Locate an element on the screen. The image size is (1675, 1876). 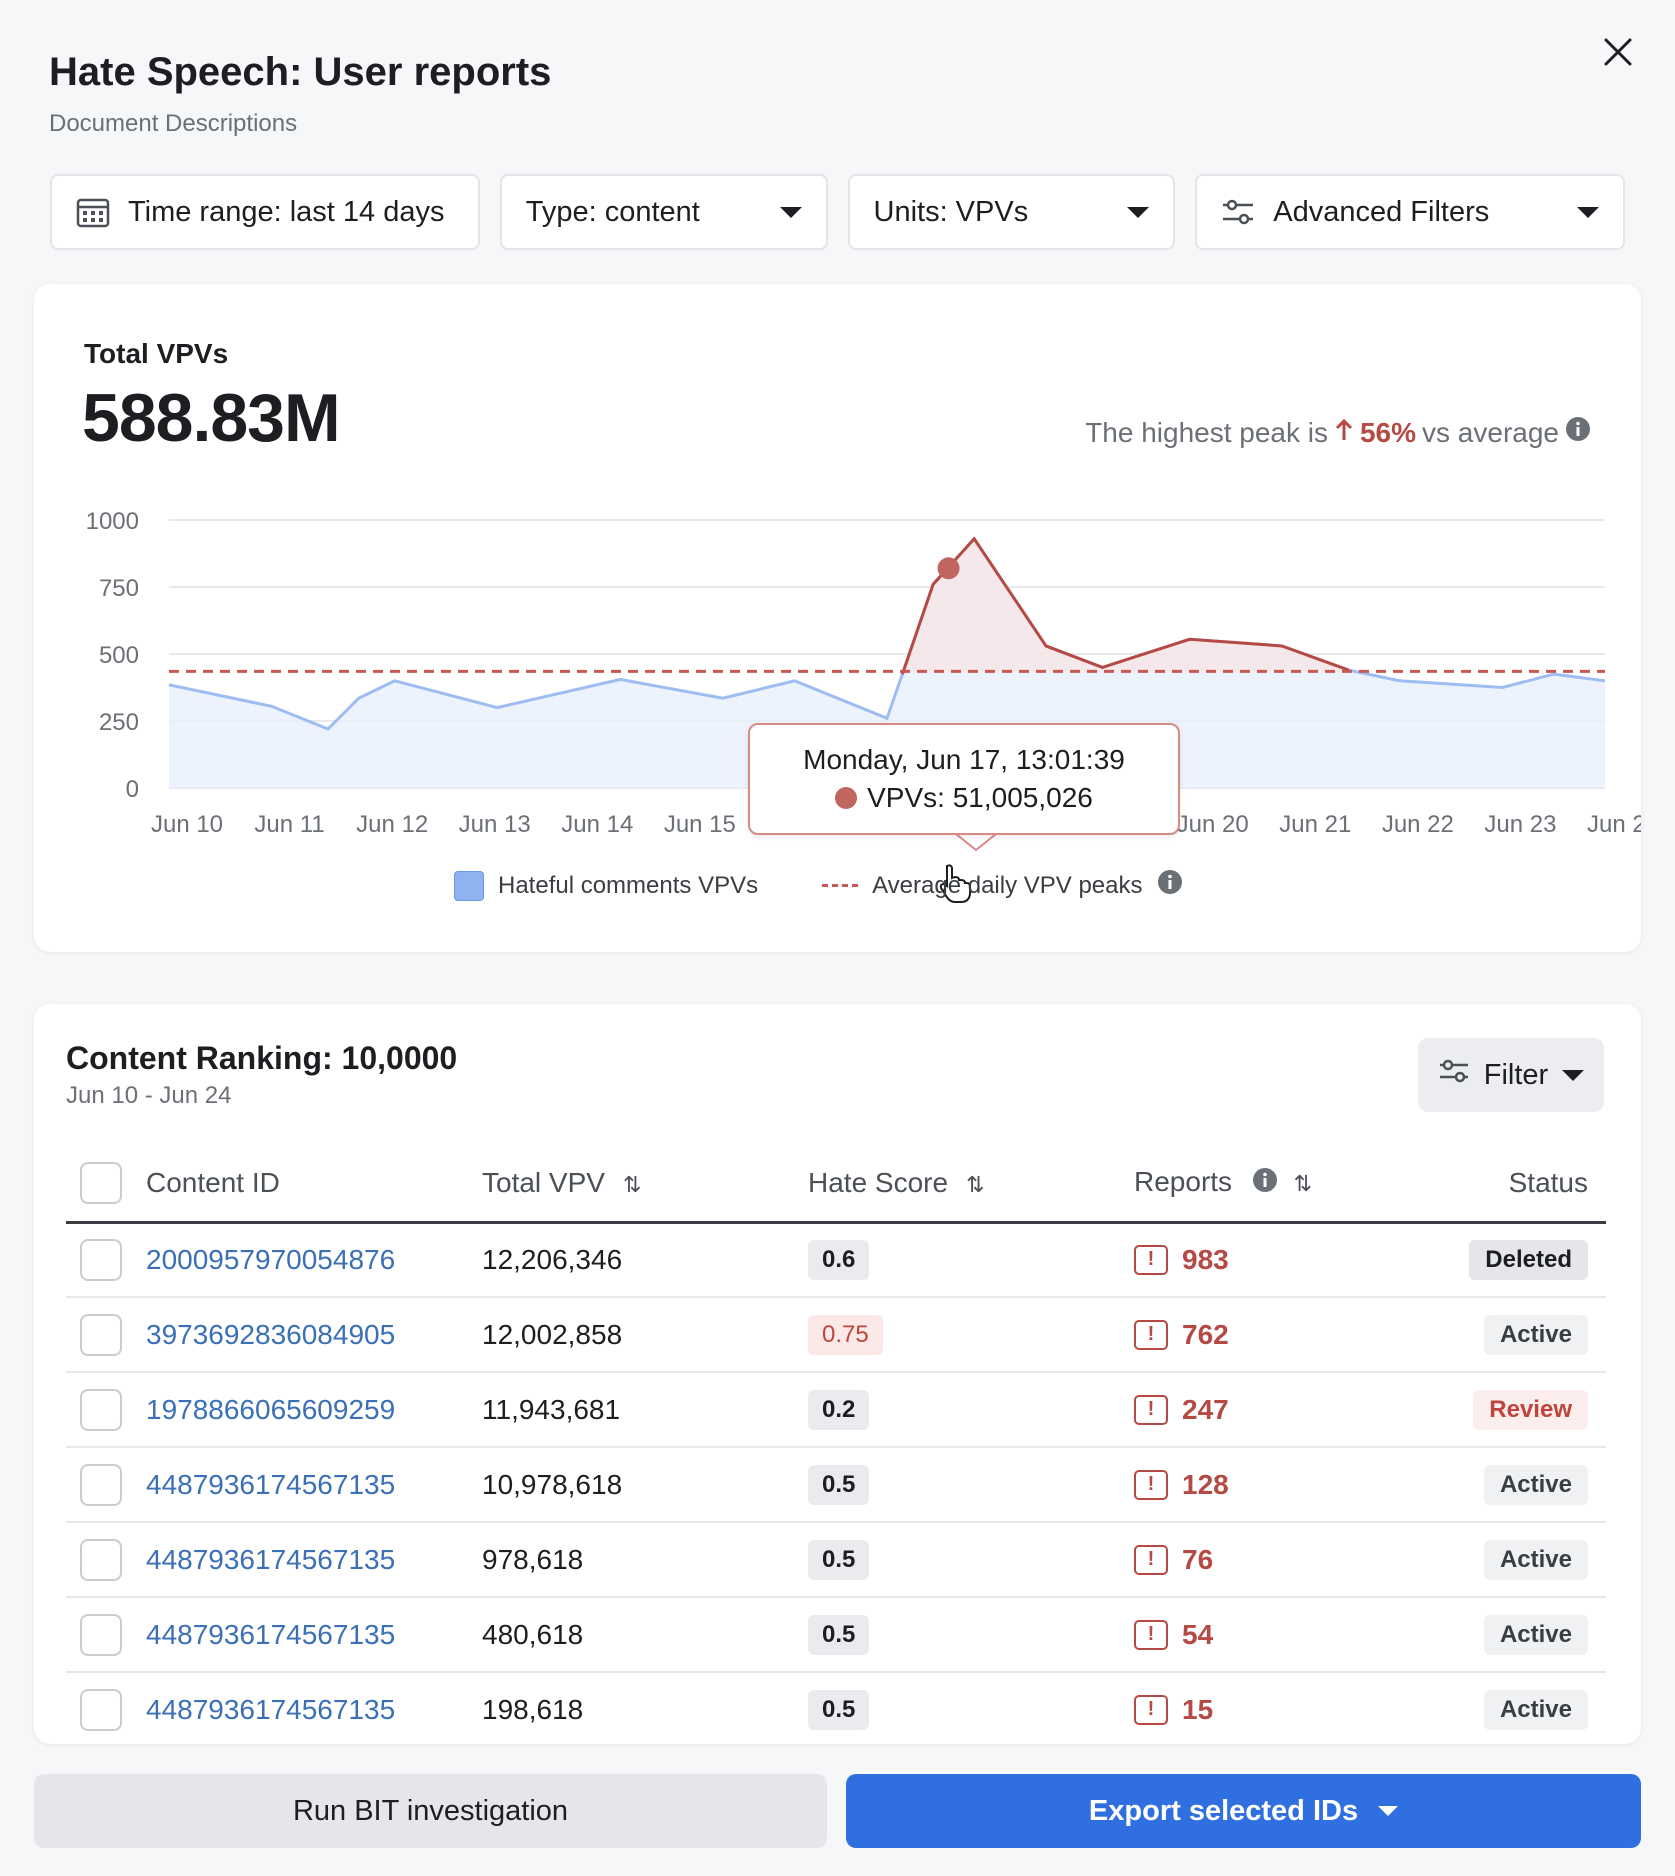
status-badge: Deleted is located at coordinates (1528, 1259).